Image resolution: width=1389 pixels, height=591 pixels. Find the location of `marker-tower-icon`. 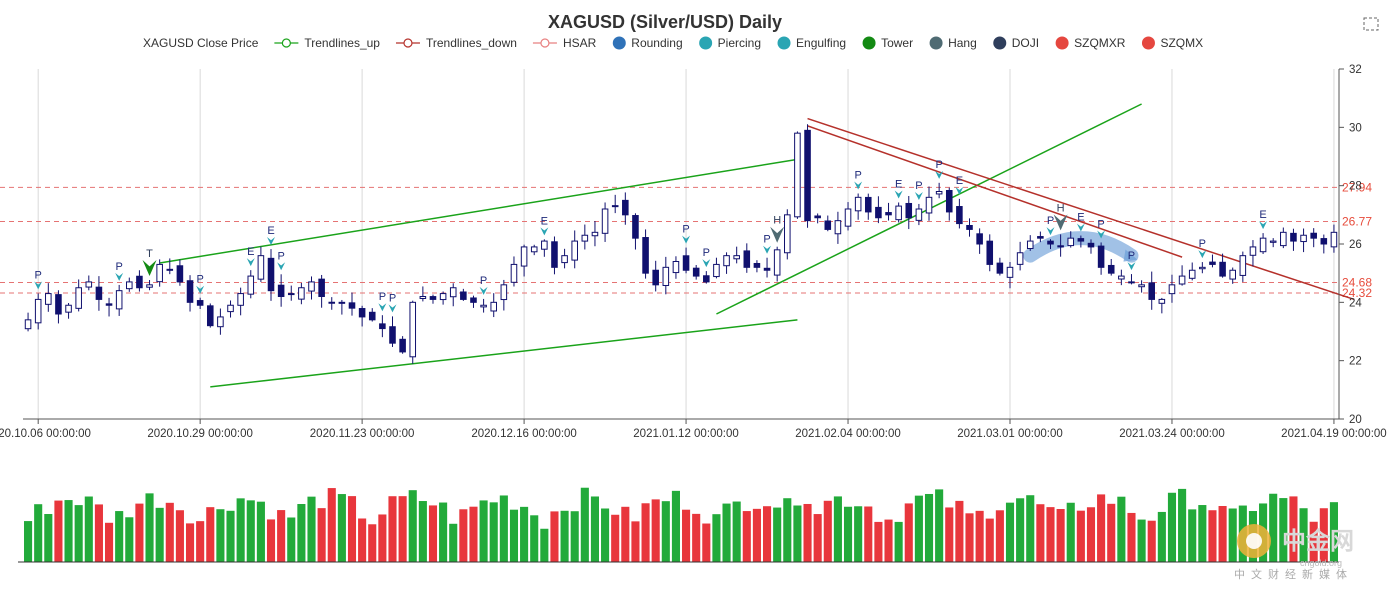

marker-tower-icon is located at coordinates (149, 268).